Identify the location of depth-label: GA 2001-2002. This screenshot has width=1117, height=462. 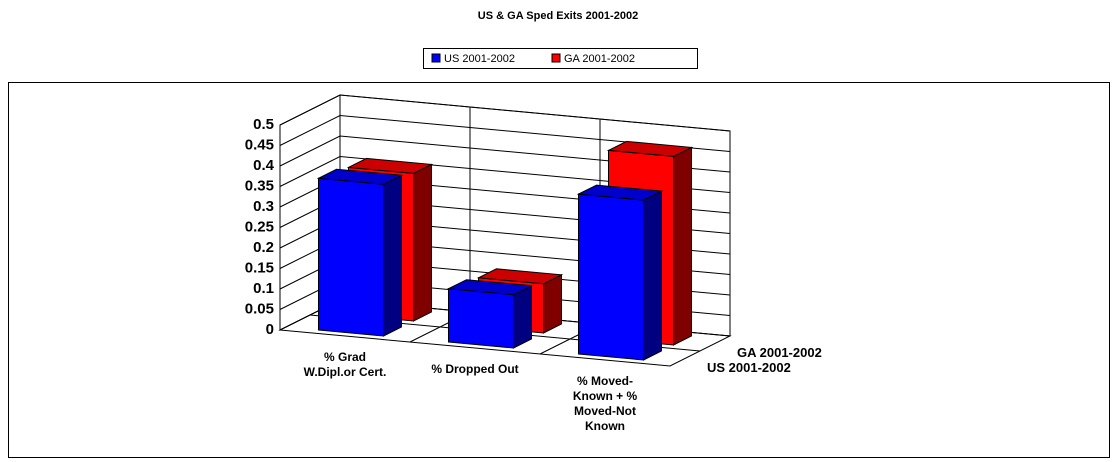
(779, 352).